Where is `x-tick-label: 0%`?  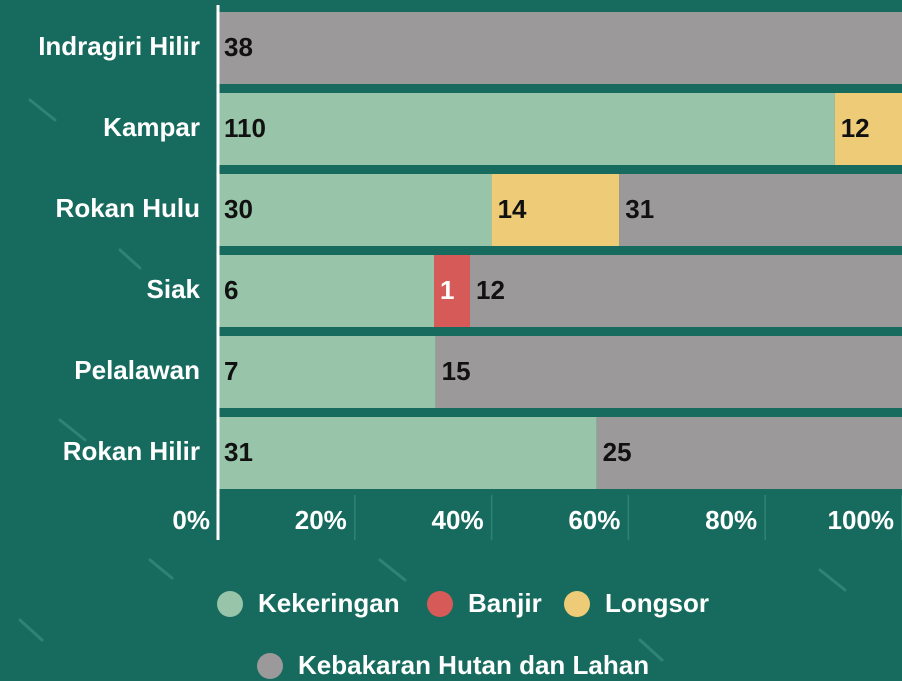 x-tick-label: 0% is located at coordinates (191, 520).